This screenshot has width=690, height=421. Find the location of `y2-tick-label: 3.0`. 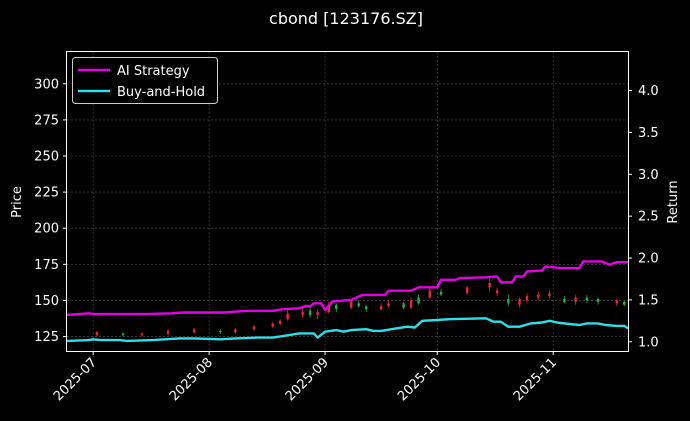

y2-tick-label: 3.0 is located at coordinates (648, 175).